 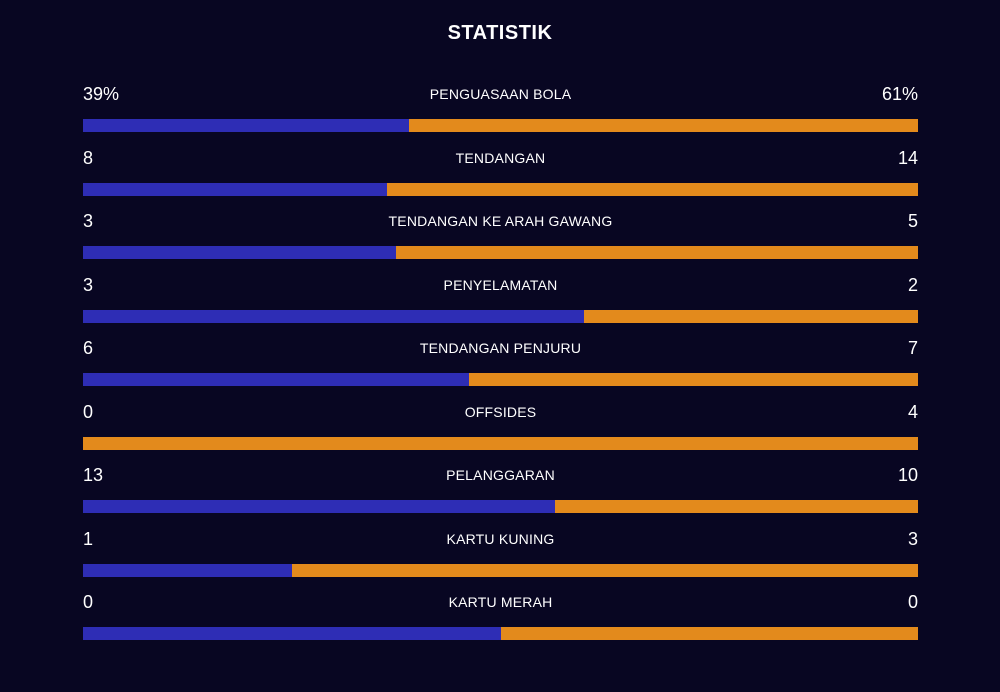 What do you see at coordinates (500, 221) in the screenshot?
I see `stat-label: TENDANGAN KE ARAH GAWANG` at bounding box center [500, 221].